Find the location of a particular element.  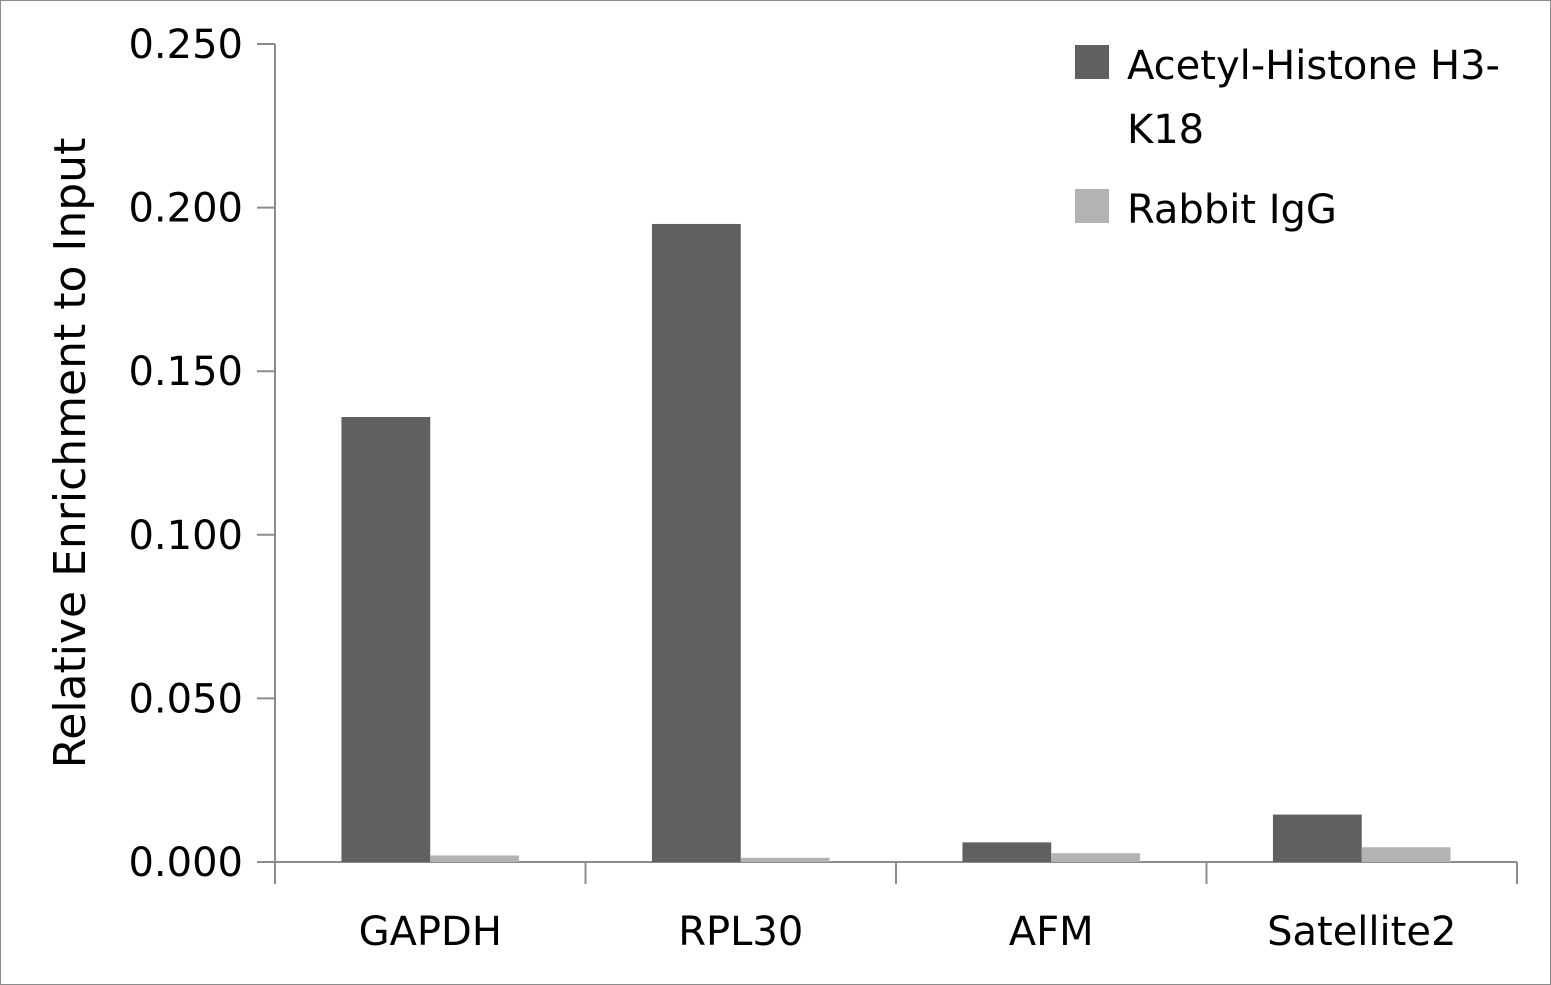

x-axis: GAPDH RPL30 AFM Satellite2 is located at coordinates (896, 908).